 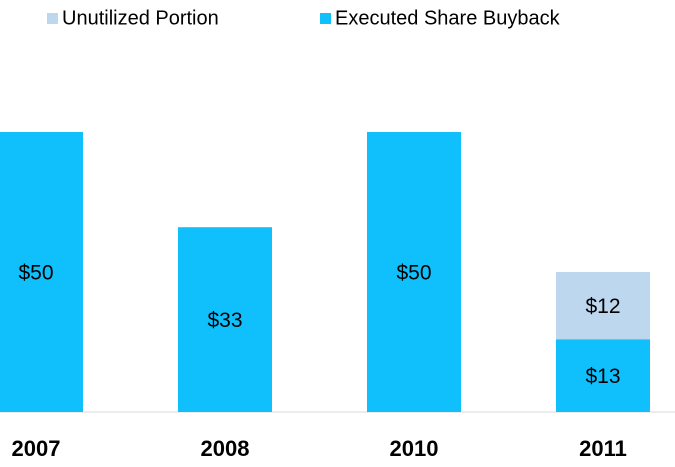 I want to click on value-label: $12, so click(x=602, y=306).